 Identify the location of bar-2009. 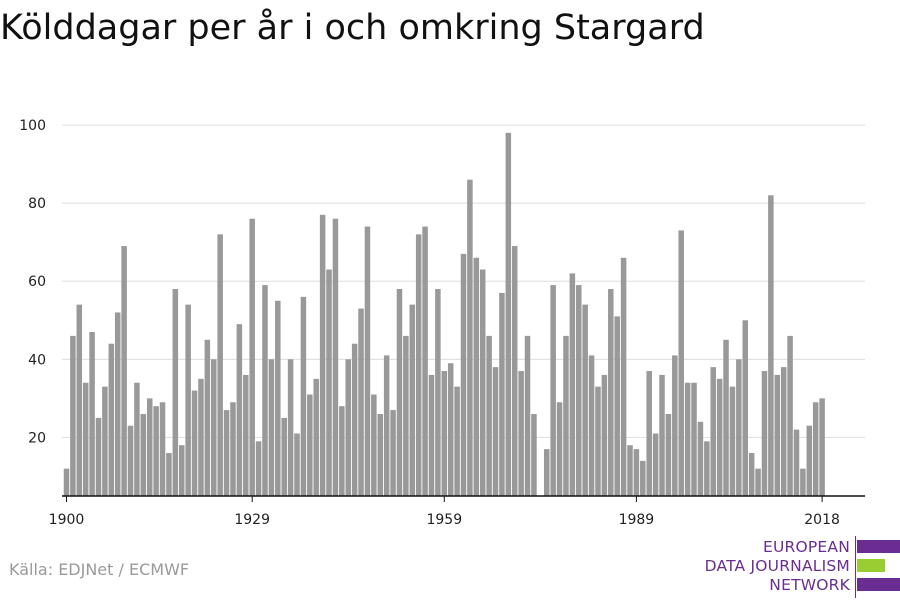
(764, 433).